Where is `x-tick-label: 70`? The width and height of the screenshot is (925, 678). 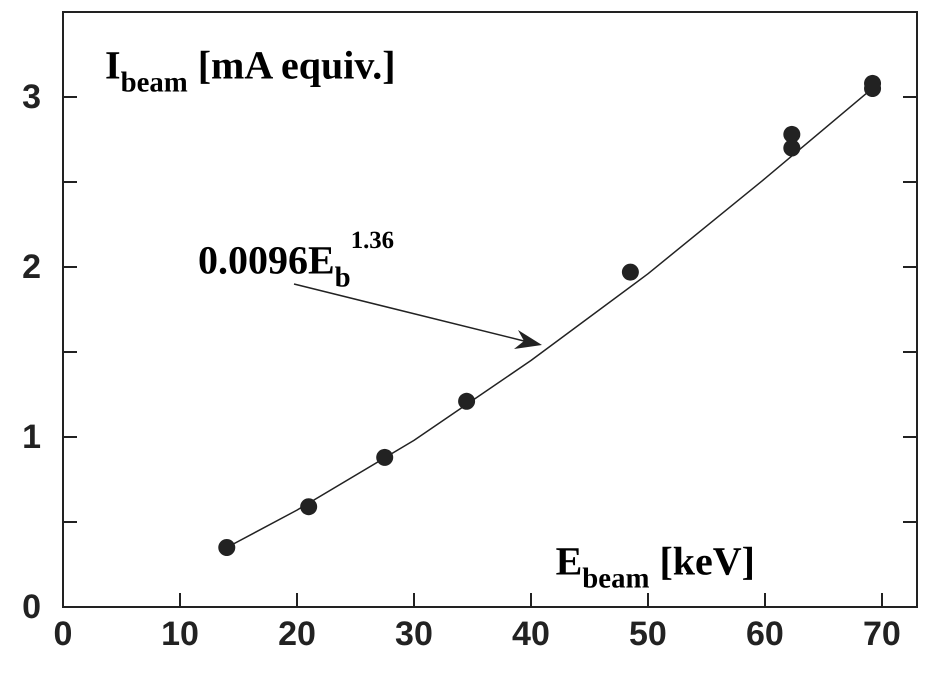 x-tick-label: 70 is located at coordinates (881, 634).